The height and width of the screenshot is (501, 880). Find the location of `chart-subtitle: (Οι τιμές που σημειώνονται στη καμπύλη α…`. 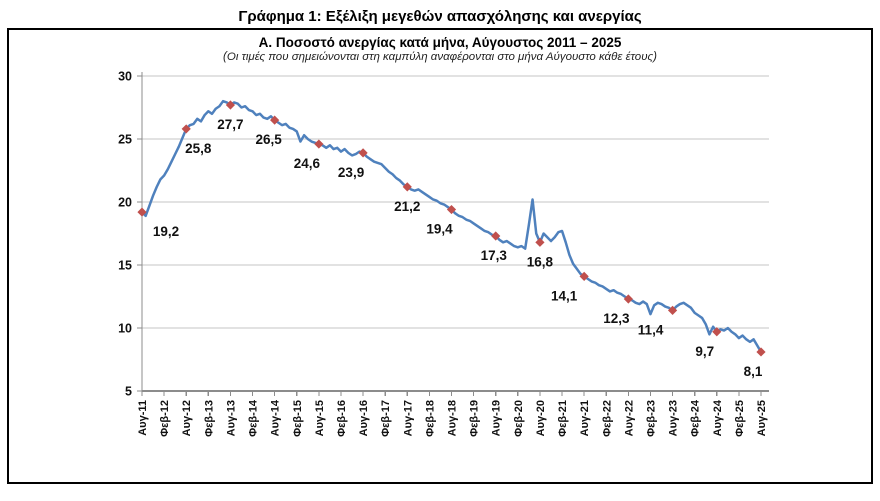

chart-subtitle: (Οι τιμές που σημειώνονται στη καμπύλη α… is located at coordinates (440, 57).